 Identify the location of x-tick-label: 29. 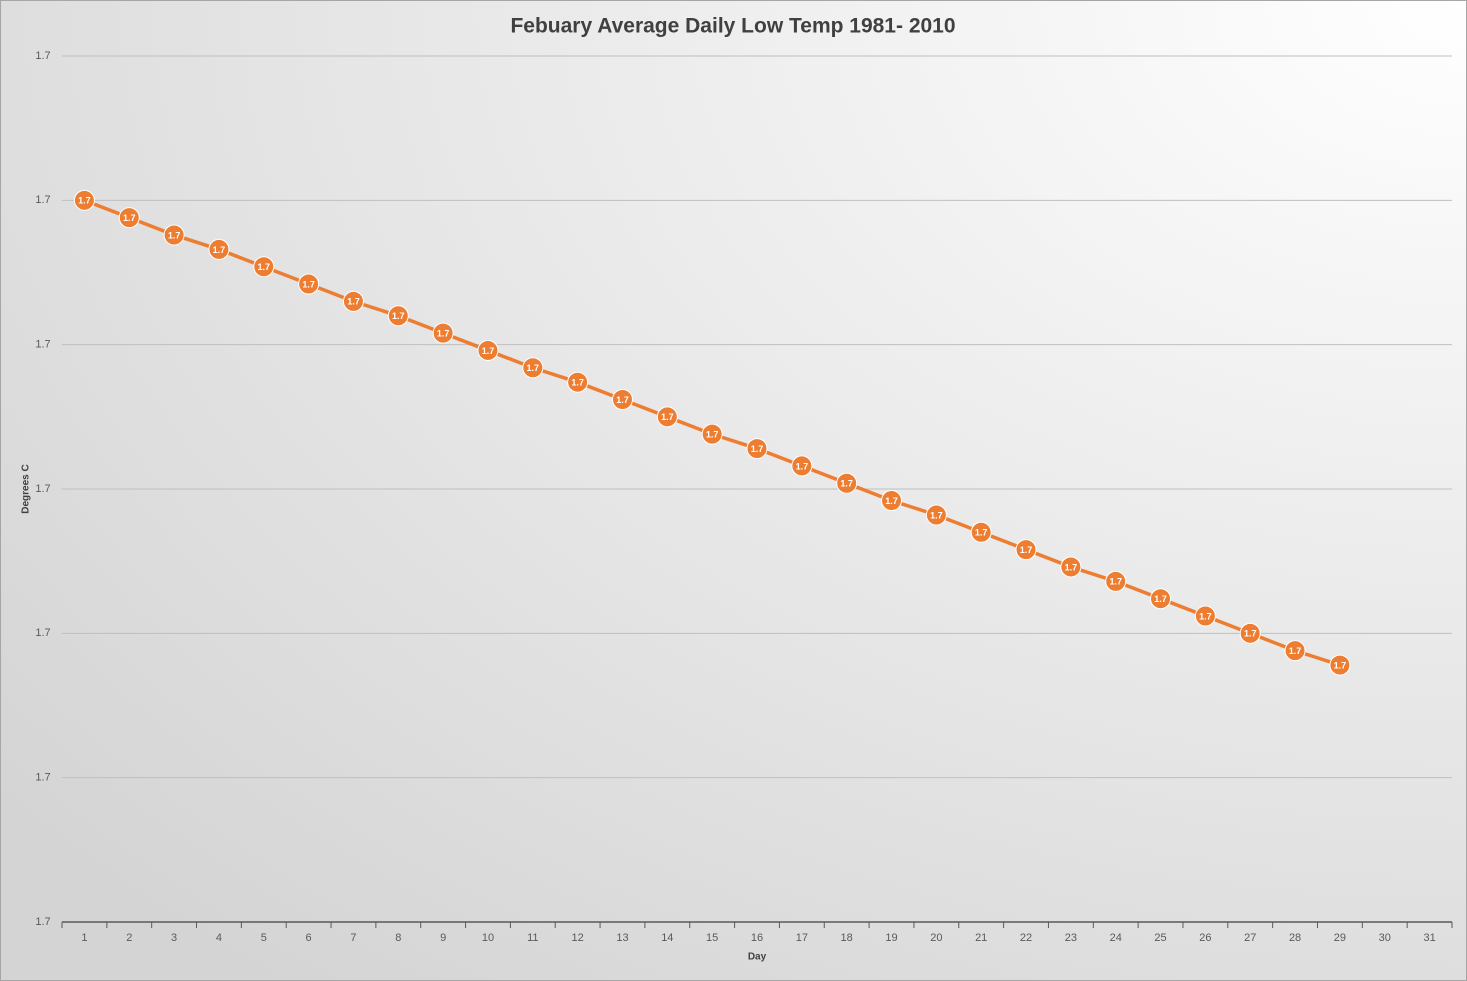
(1340, 938).